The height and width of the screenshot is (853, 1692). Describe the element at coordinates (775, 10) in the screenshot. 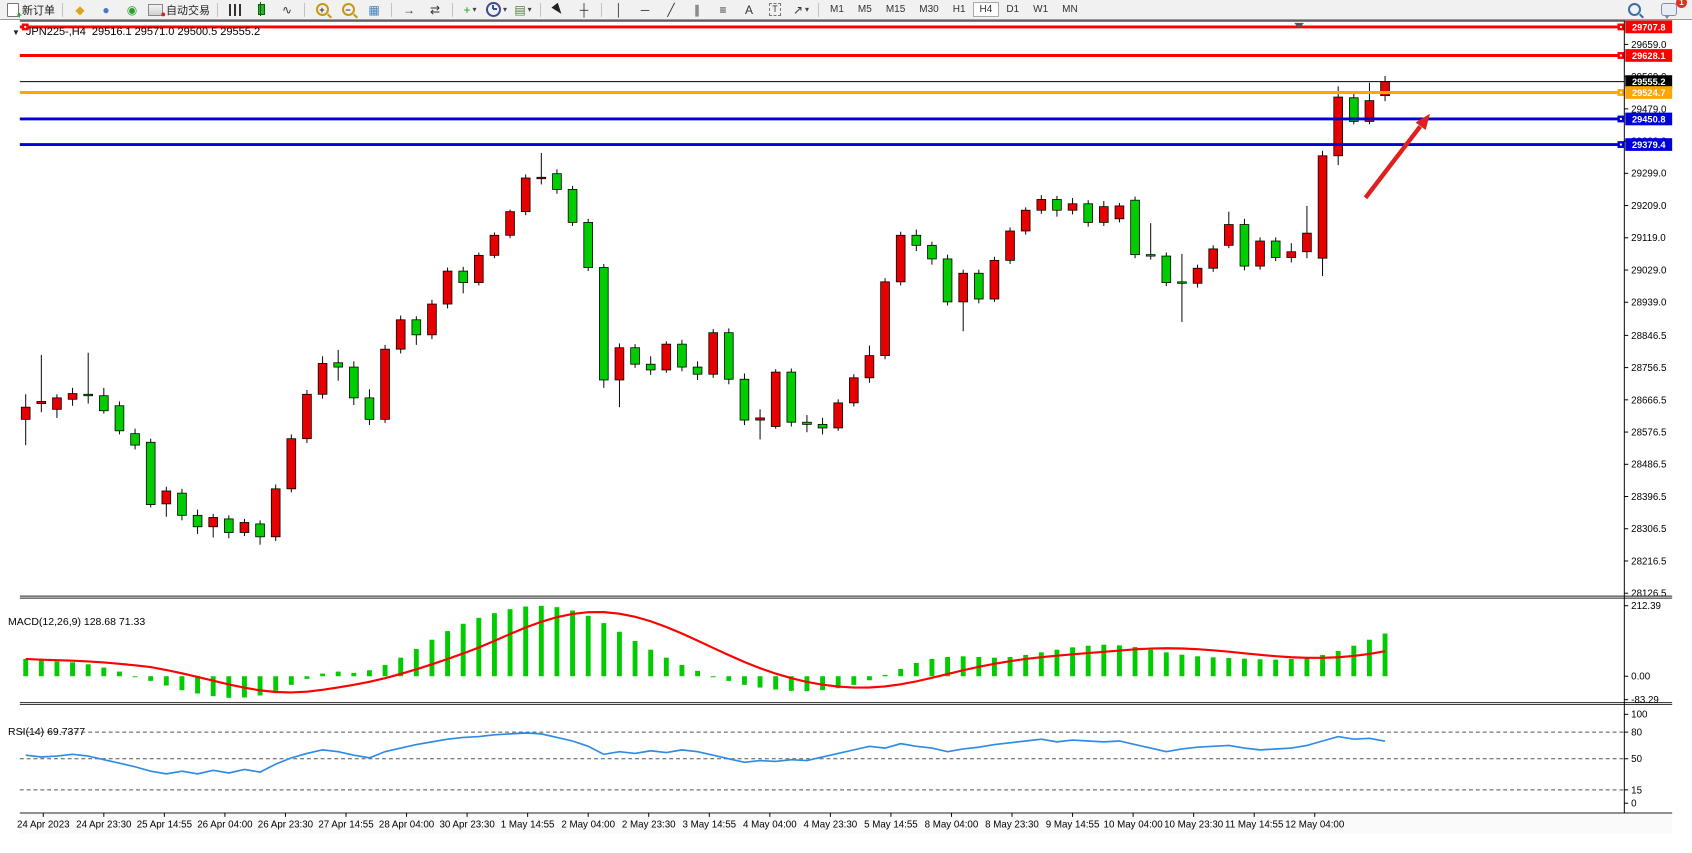

I see `text-label-button: T` at that location.